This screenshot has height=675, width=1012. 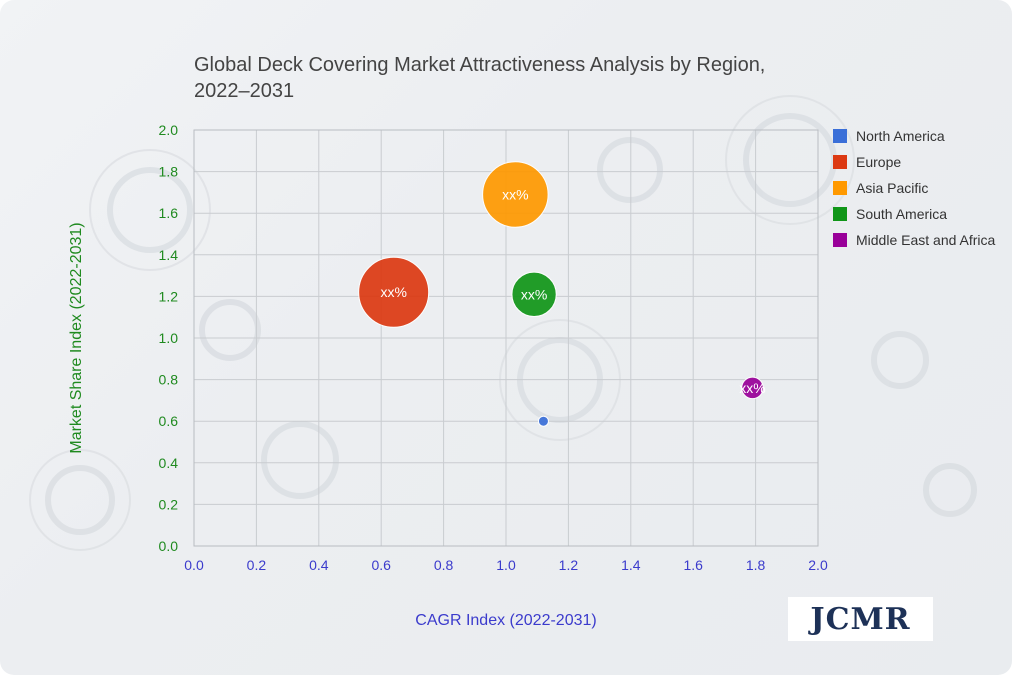 I want to click on y-tick-label: 1.8, so click(x=169, y=172).